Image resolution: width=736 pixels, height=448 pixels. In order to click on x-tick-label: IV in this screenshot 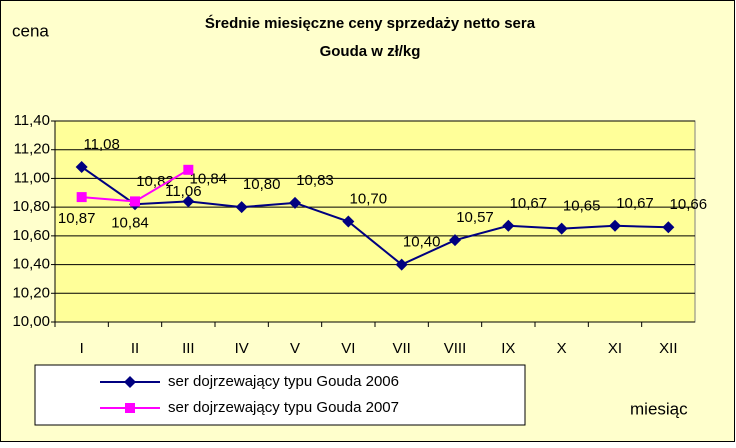, I will do `click(242, 348)`.